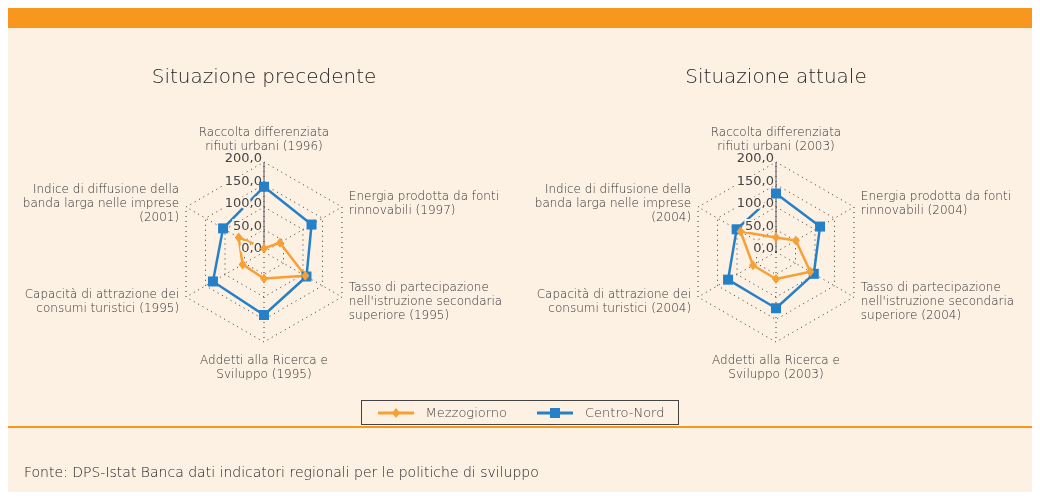  I want to click on legend-label: Centro-Nord, so click(624, 412).